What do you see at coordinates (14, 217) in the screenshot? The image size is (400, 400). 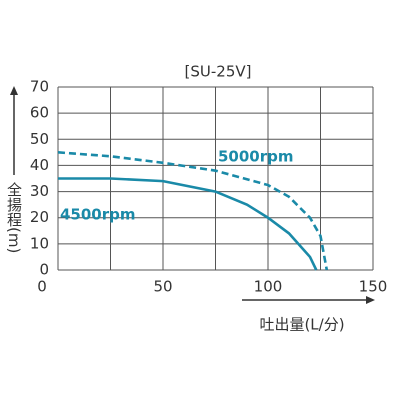 I see `y-axis-label: 全揚程(m)` at bounding box center [14, 217].